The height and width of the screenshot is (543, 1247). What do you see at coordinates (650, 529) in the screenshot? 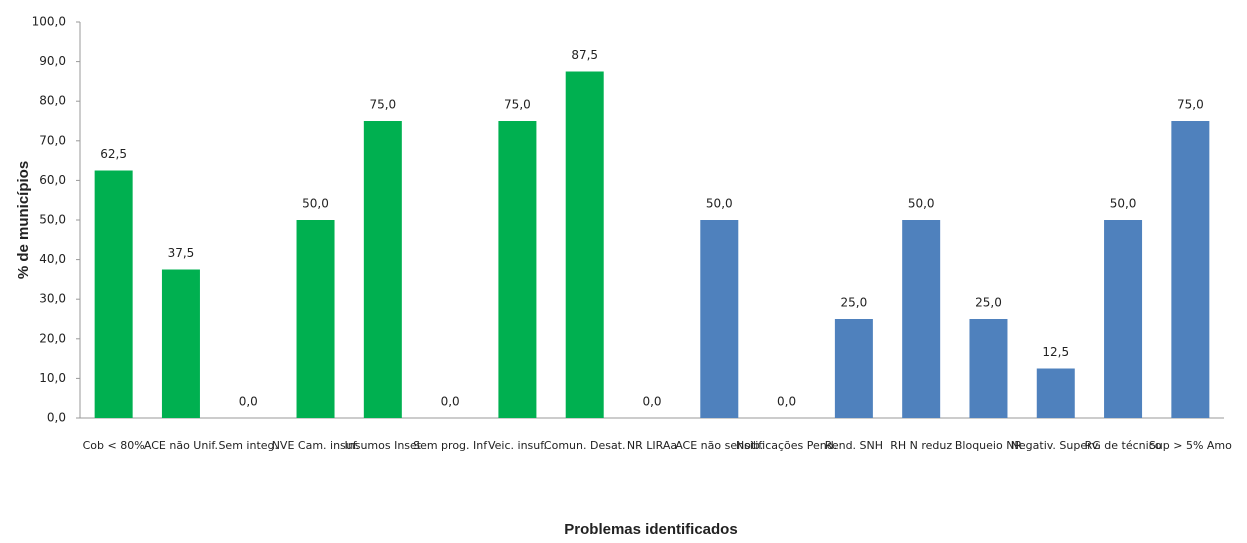
I see `x-axis-title: Problemas identificados` at bounding box center [650, 529].